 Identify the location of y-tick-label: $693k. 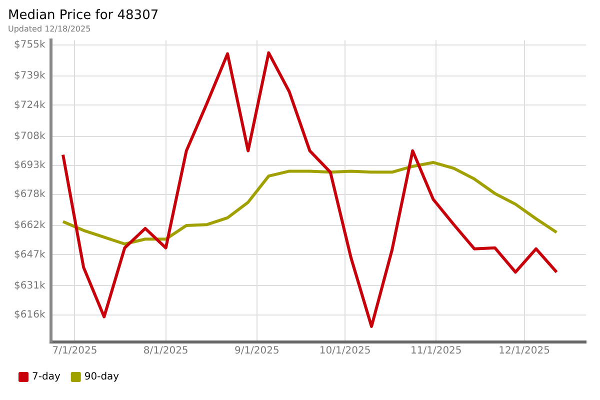
(30, 165).